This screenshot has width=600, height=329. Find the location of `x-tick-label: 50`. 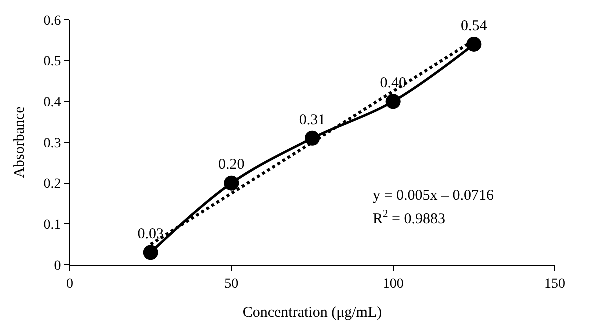

x-tick-label: 50 is located at coordinates (231, 284).